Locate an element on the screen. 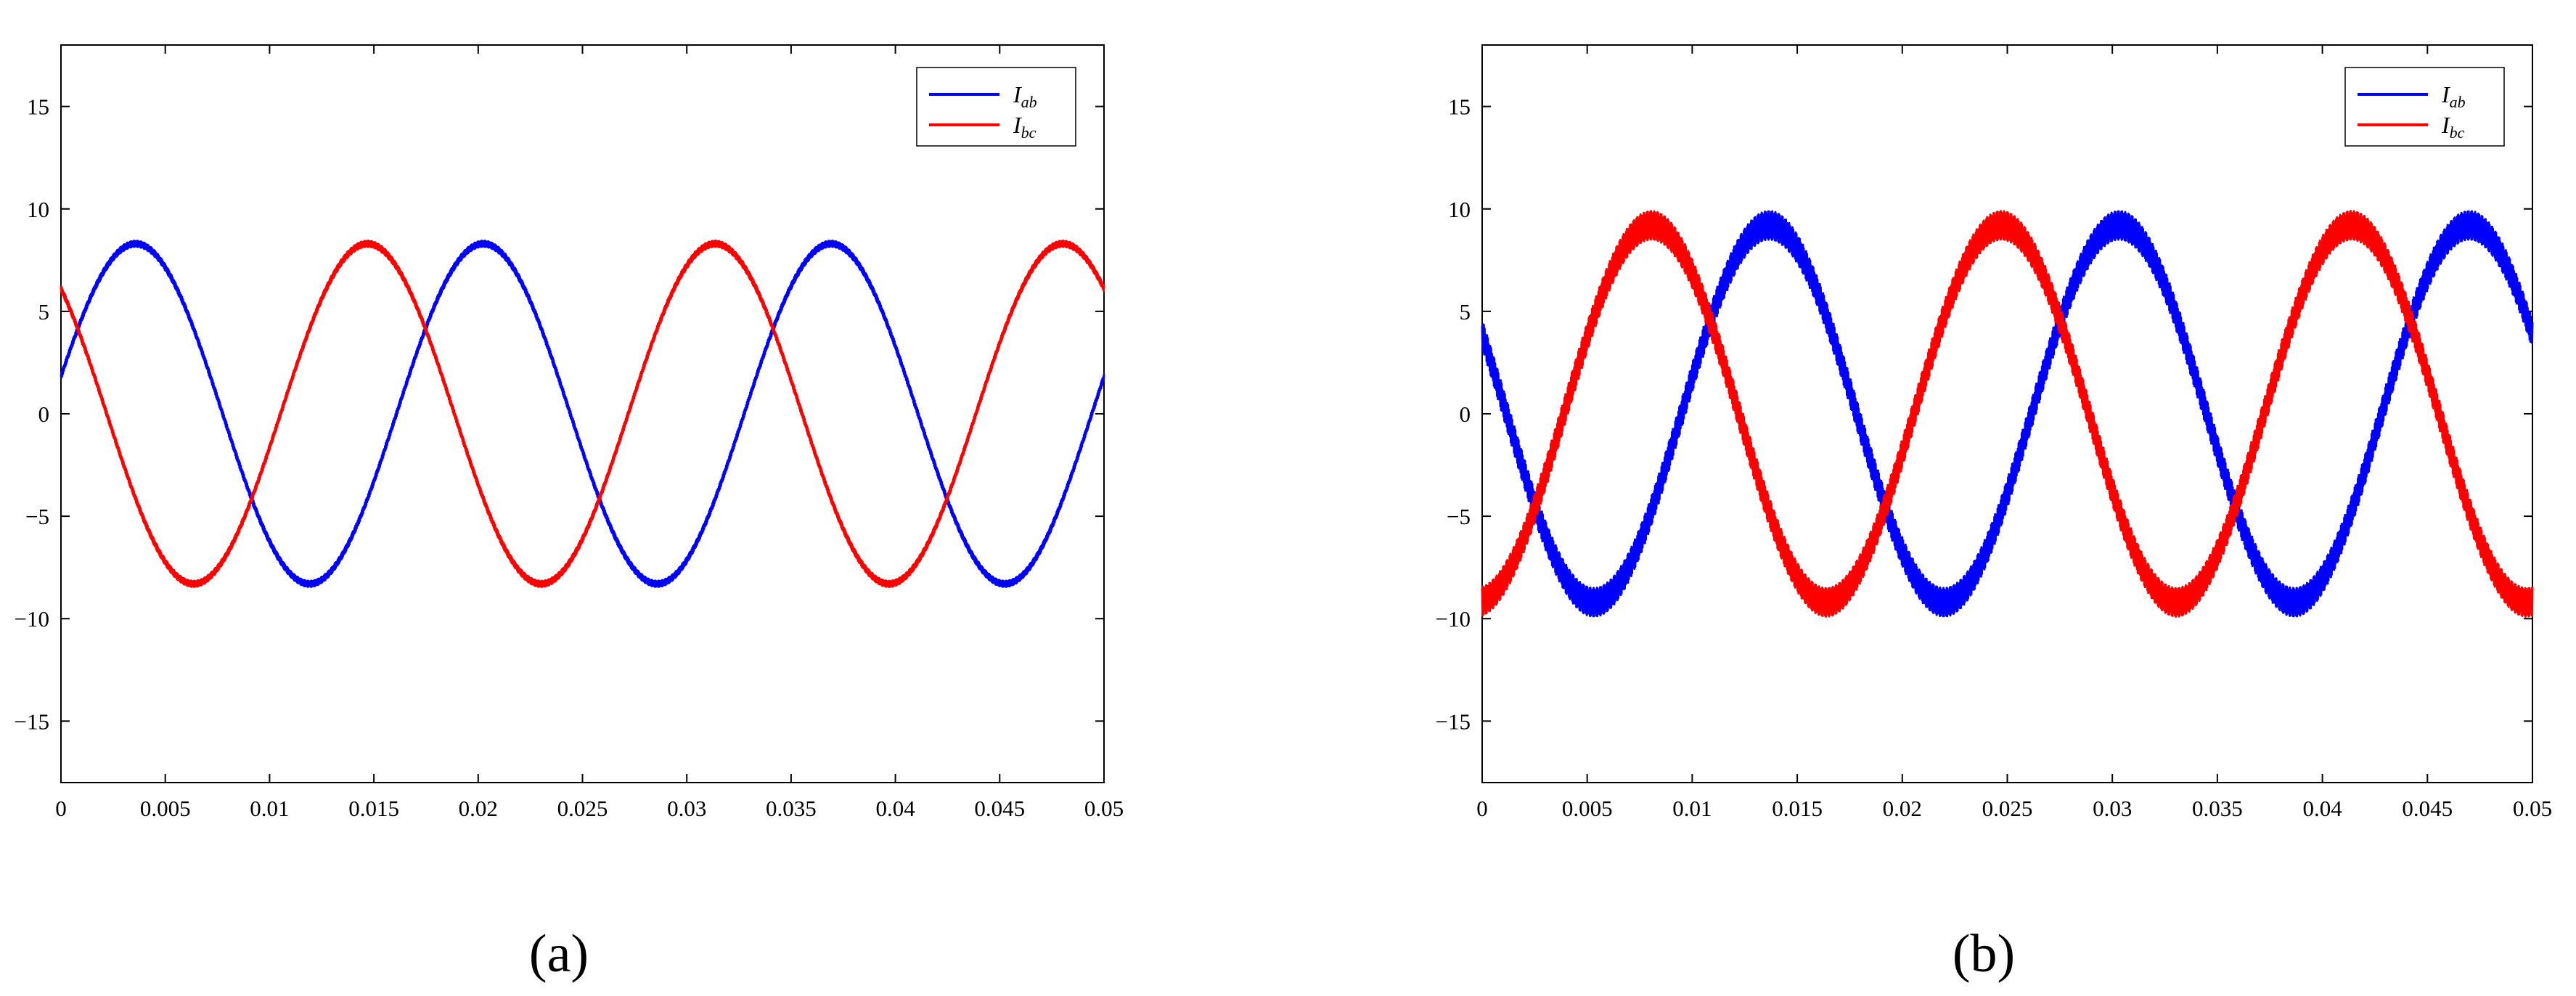 The width and height of the screenshot is (2576, 996). panel-label-a: (a) is located at coordinates (559, 954).